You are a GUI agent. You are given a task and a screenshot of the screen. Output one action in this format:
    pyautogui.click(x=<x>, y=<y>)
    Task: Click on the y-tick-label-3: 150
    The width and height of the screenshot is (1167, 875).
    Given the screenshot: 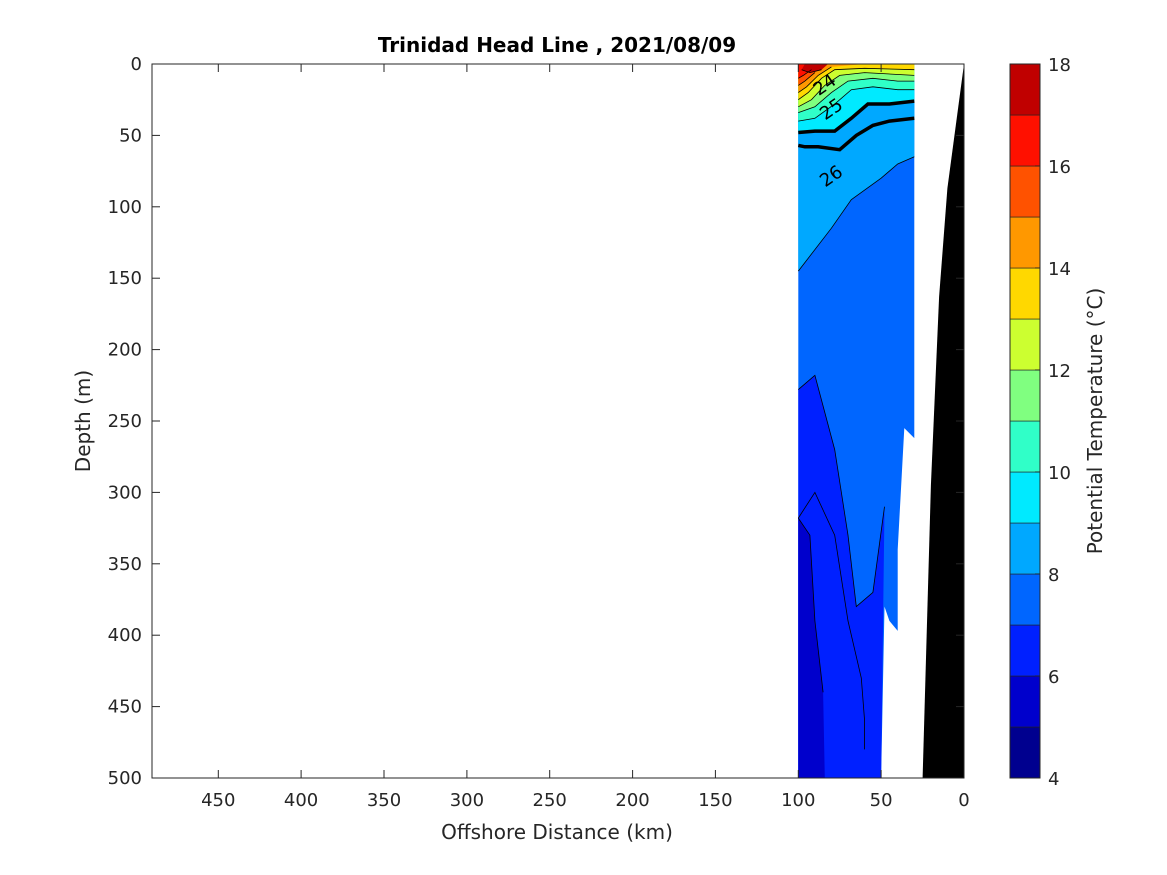 What is the action you would take?
    pyautogui.click(x=125, y=278)
    